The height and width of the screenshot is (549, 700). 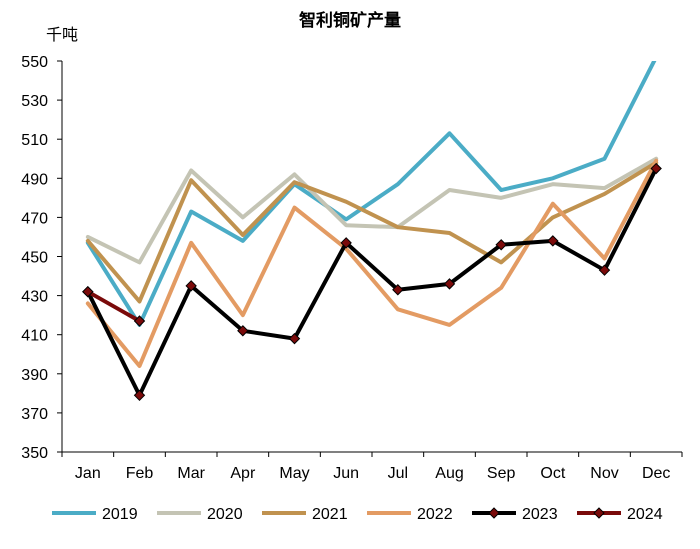 I want to click on legend-label: 2021, so click(x=330, y=514).